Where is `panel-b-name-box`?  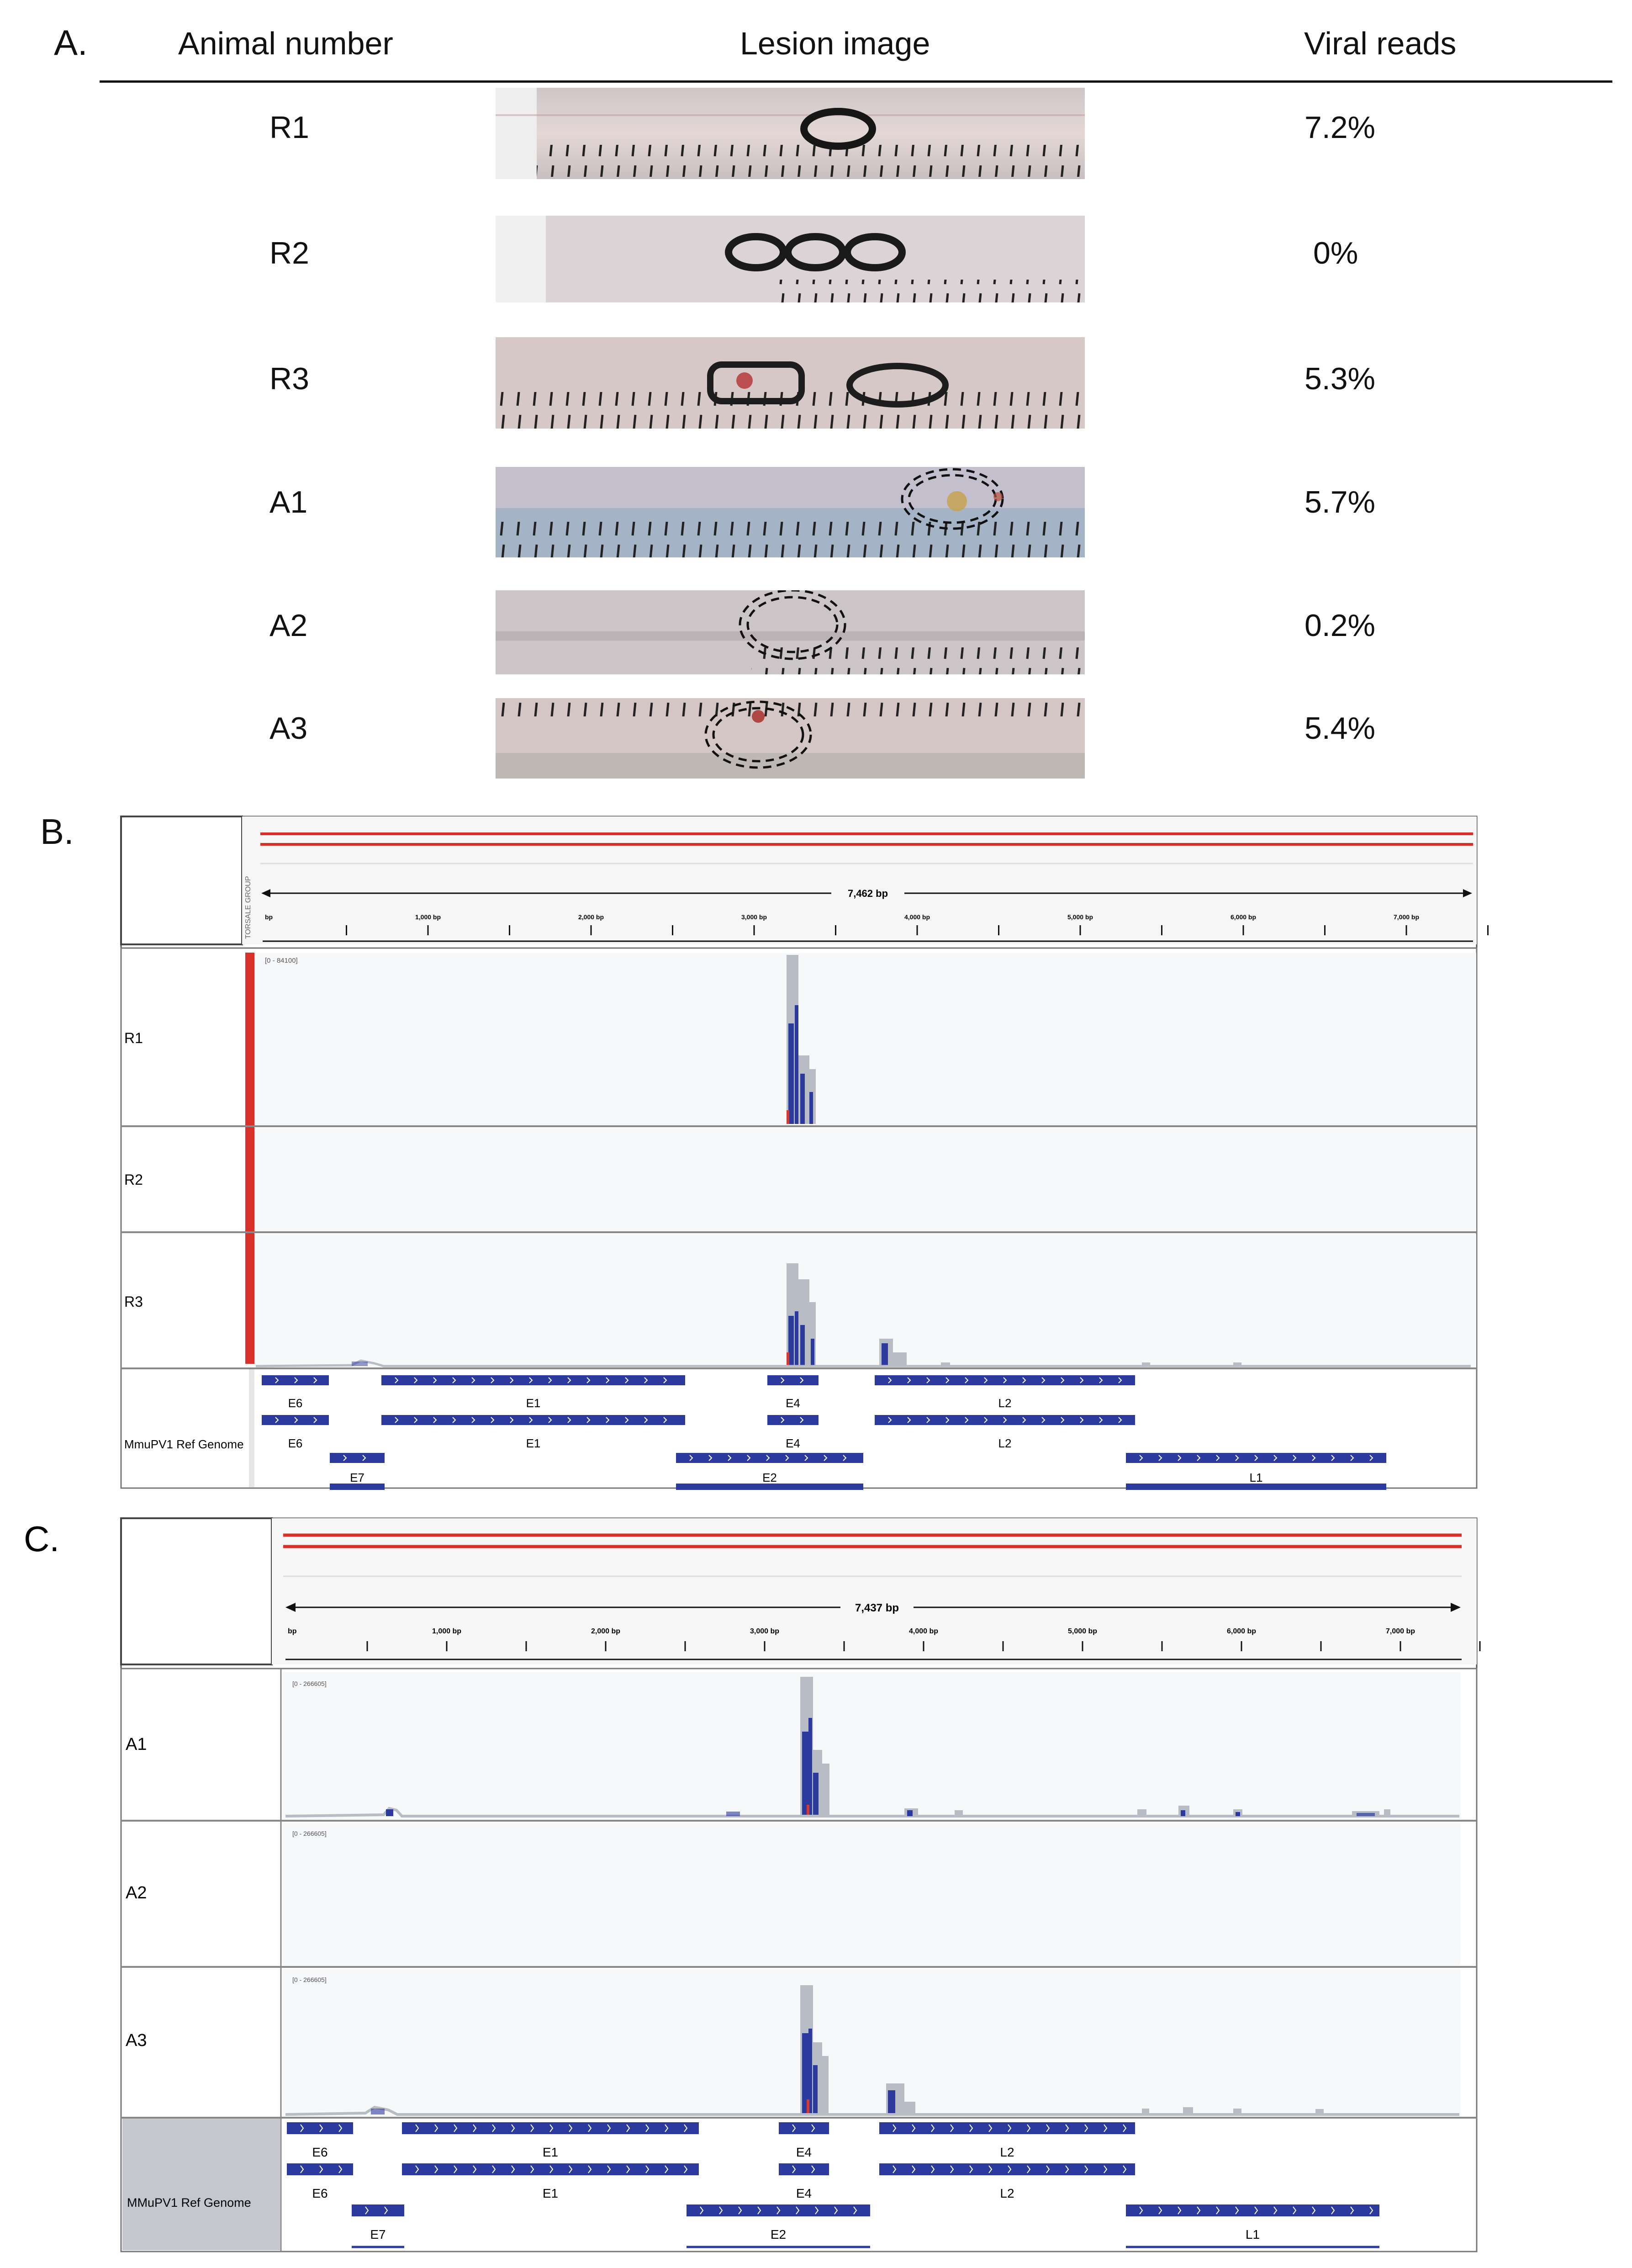
panel-b-name-box is located at coordinates (182, 880).